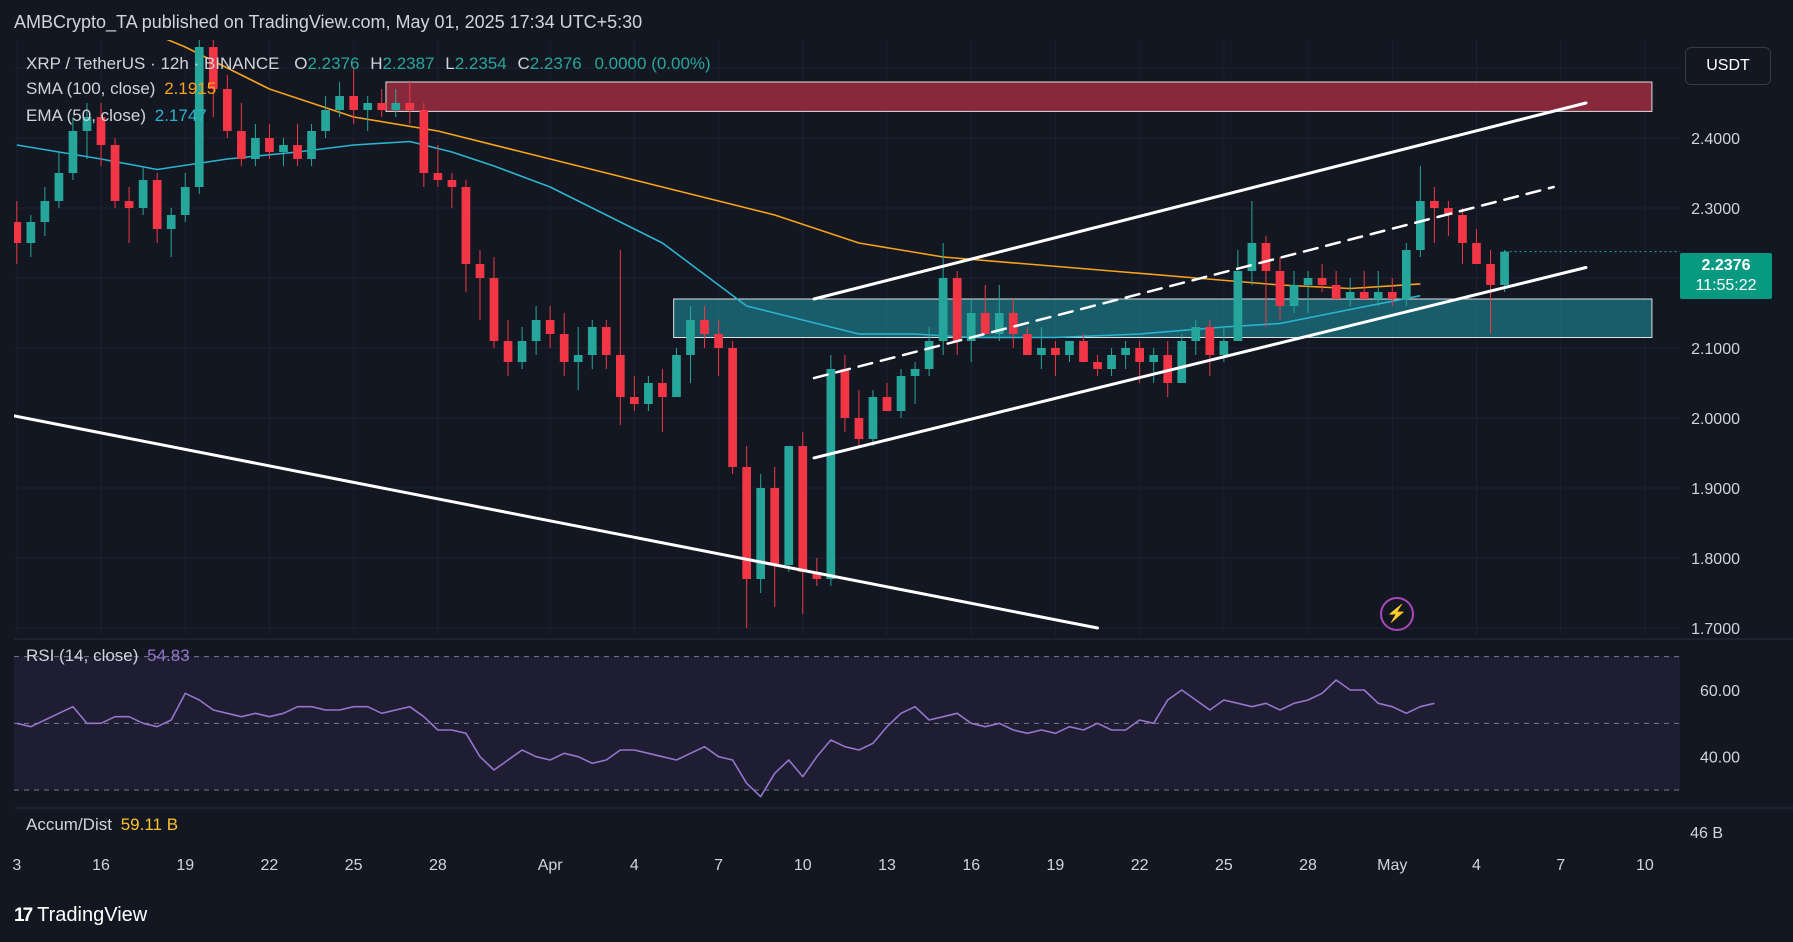  What do you see at coordinates (1728, 66) in the screenshot?
I see `currency-button: USDT` at bounding box center [1728, 66].